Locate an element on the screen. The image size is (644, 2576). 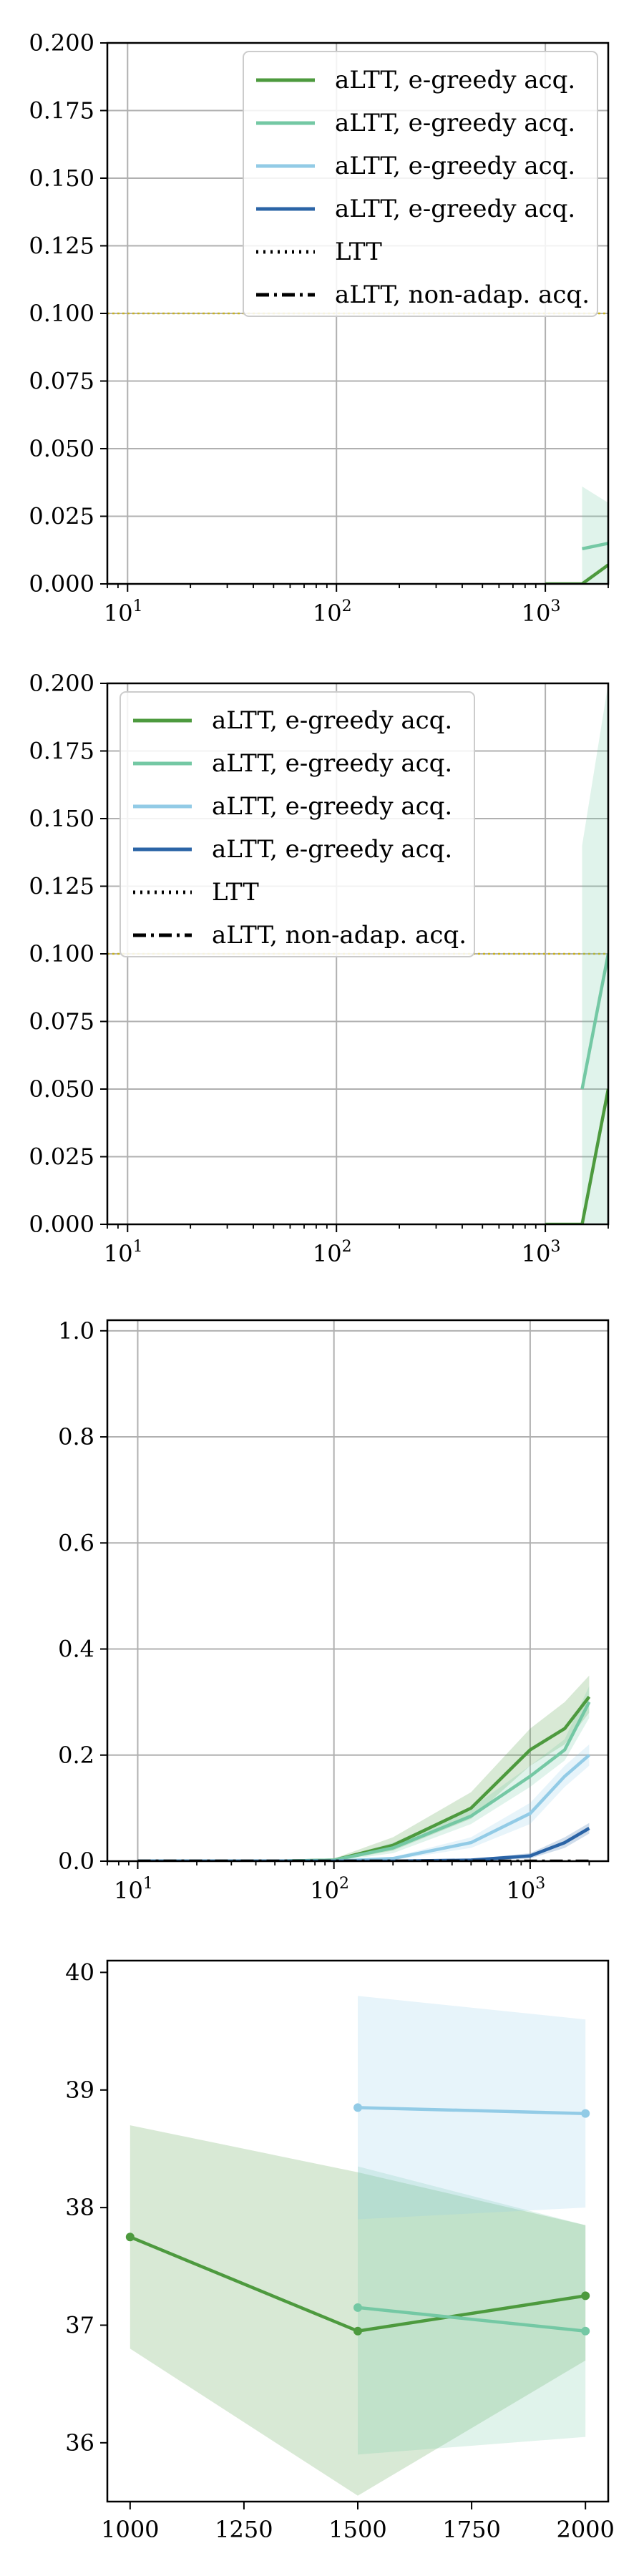
y-tick-label-1: 37 is located at coordinates (79, 2324).